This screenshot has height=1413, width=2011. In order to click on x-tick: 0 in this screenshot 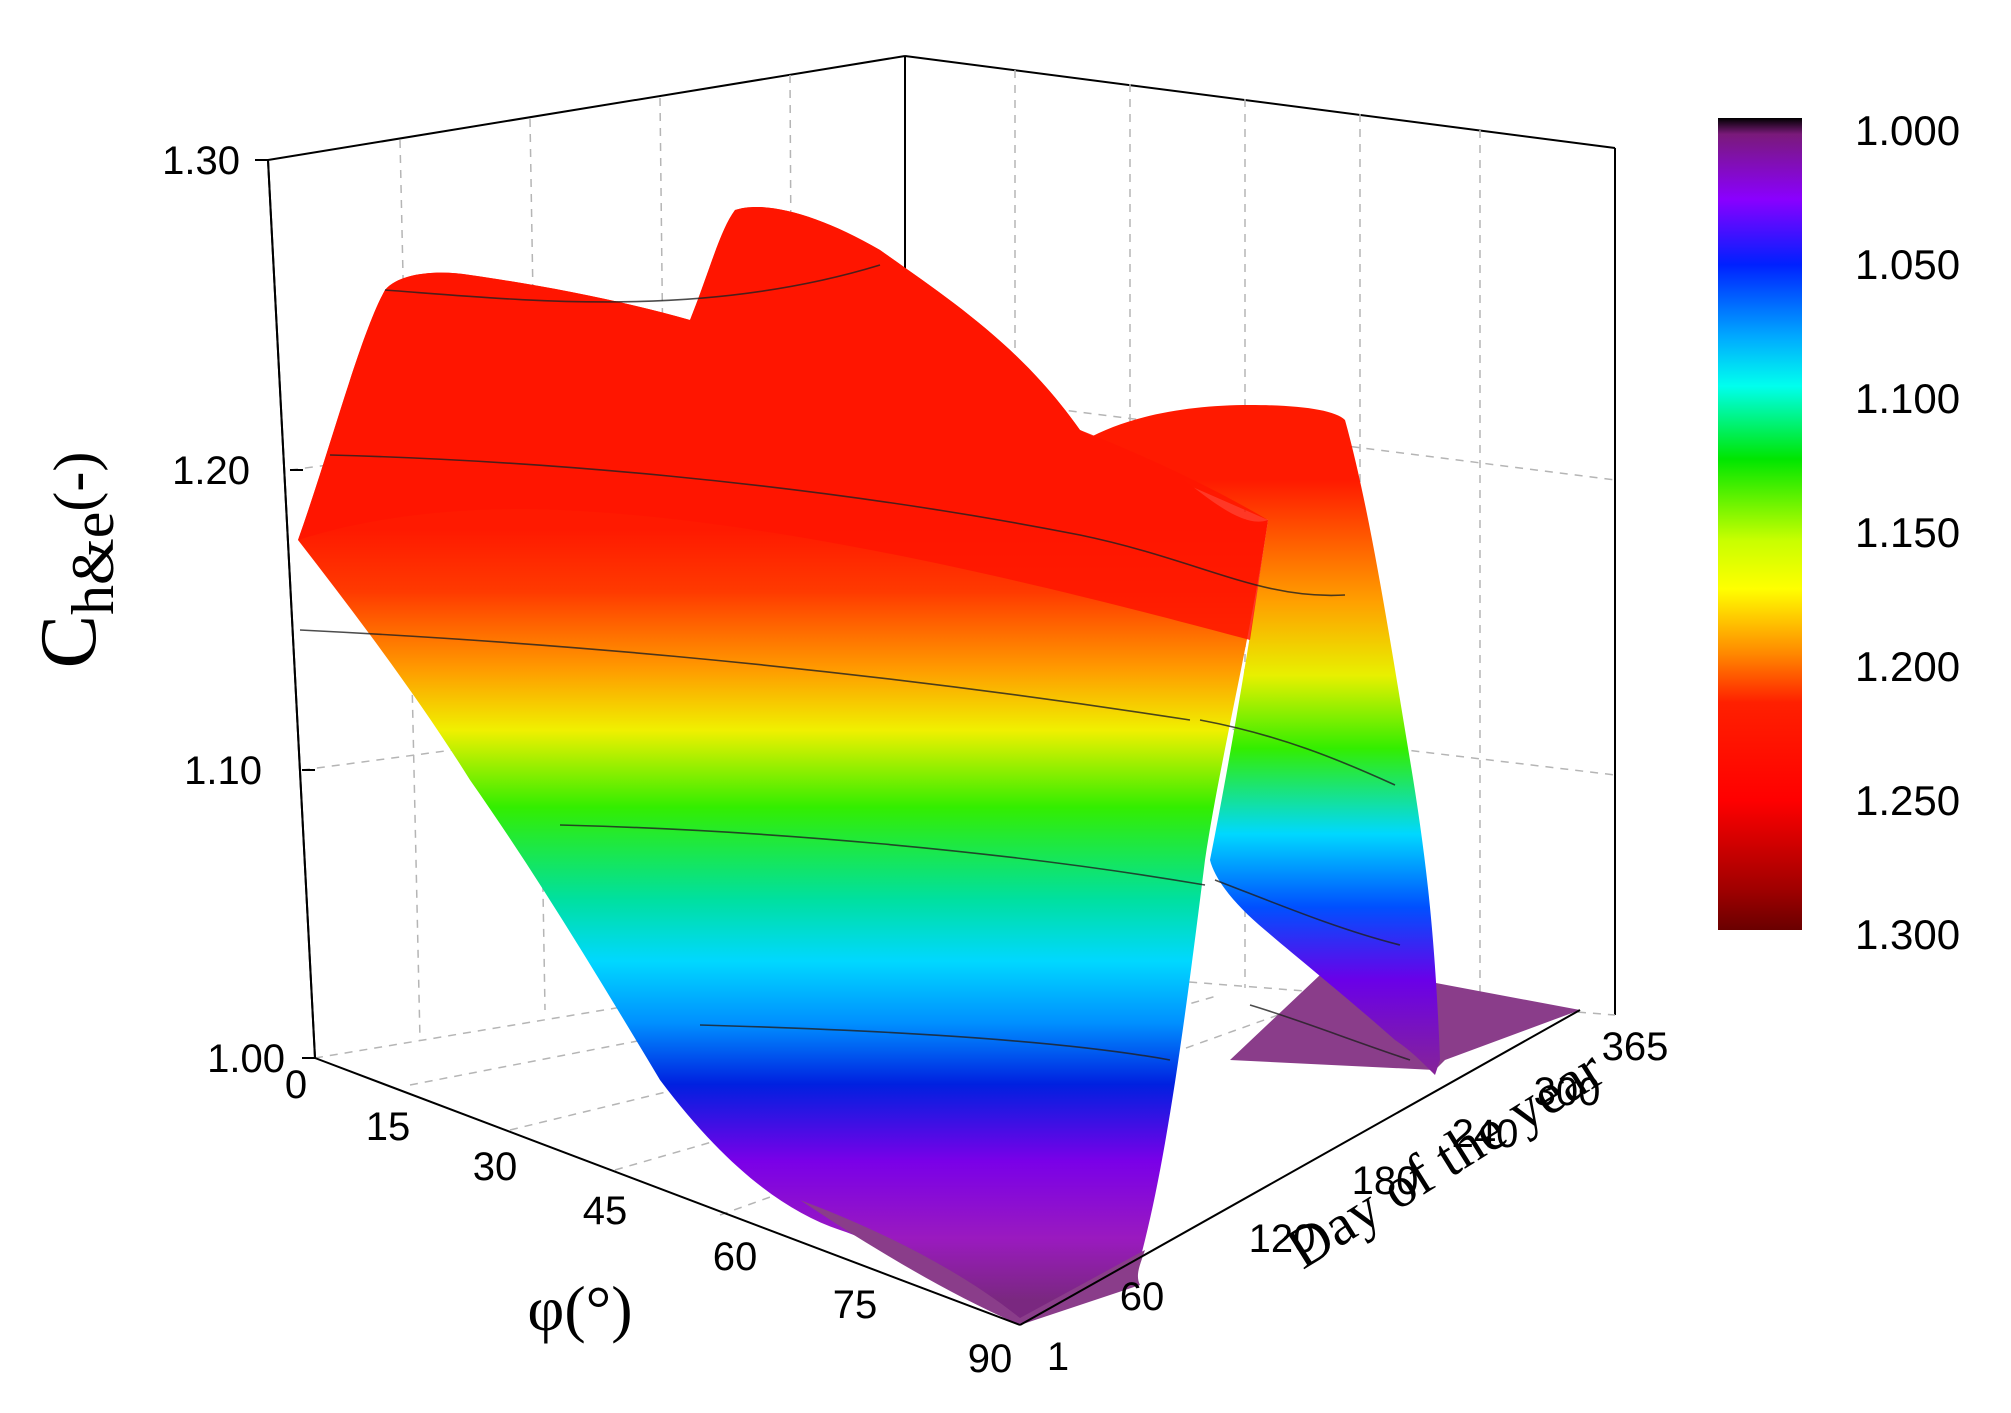, I will do `click(296, 1085)`.